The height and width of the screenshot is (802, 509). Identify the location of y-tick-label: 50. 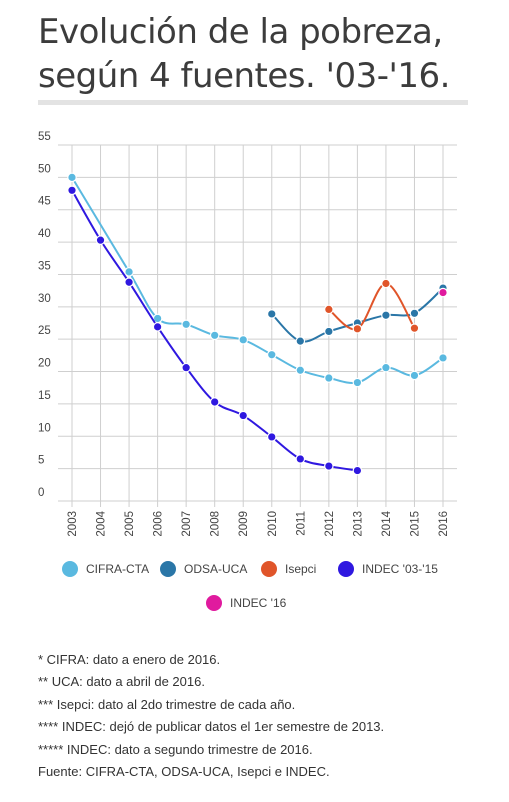
(44, 169).